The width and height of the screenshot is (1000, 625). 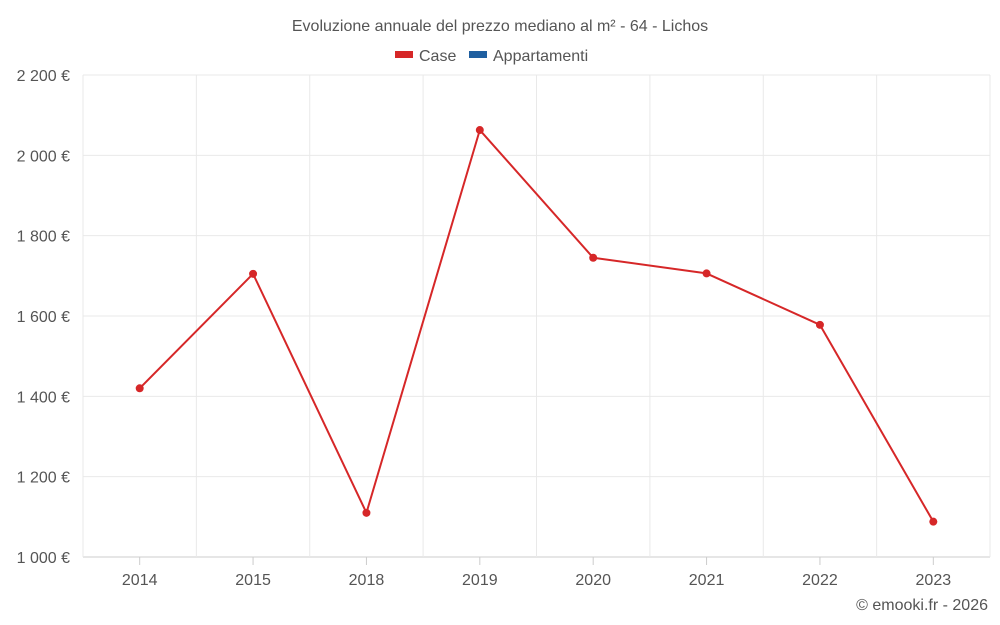 What do you see at coordinates (934, 580) in the screenshot?
I see `x-tick-label: 2023` at bounding box center [934, 580].